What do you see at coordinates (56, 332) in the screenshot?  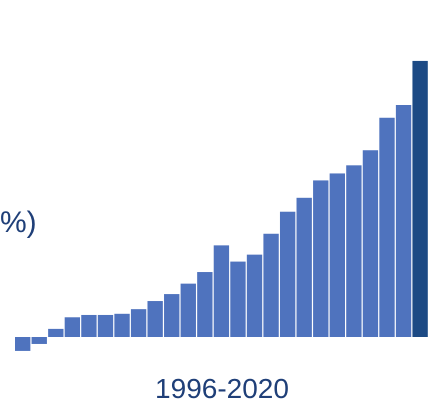 I see `bar-1998` at bounding box center [56, 332].